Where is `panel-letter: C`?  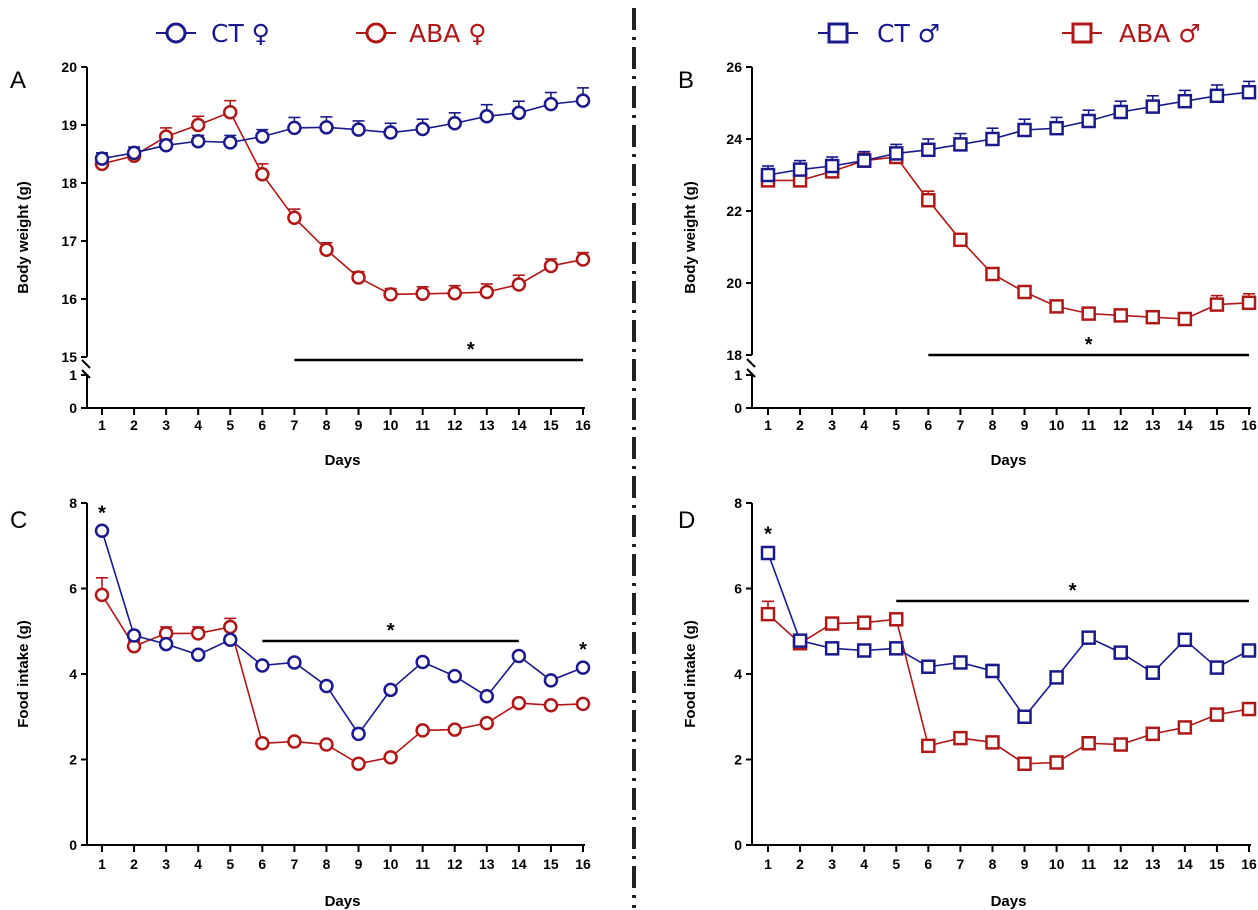
panel-letter: C is located at coordinates (18, 520).